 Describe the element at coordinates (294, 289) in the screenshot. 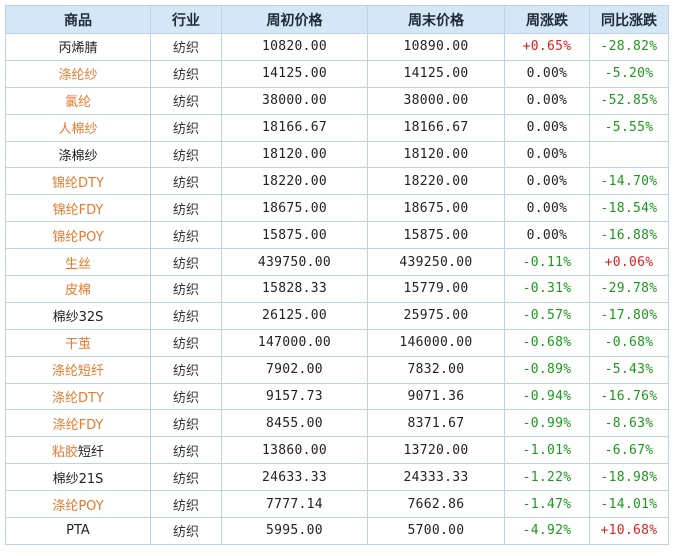

I see `start-price-cell: 15828.33` at that location.